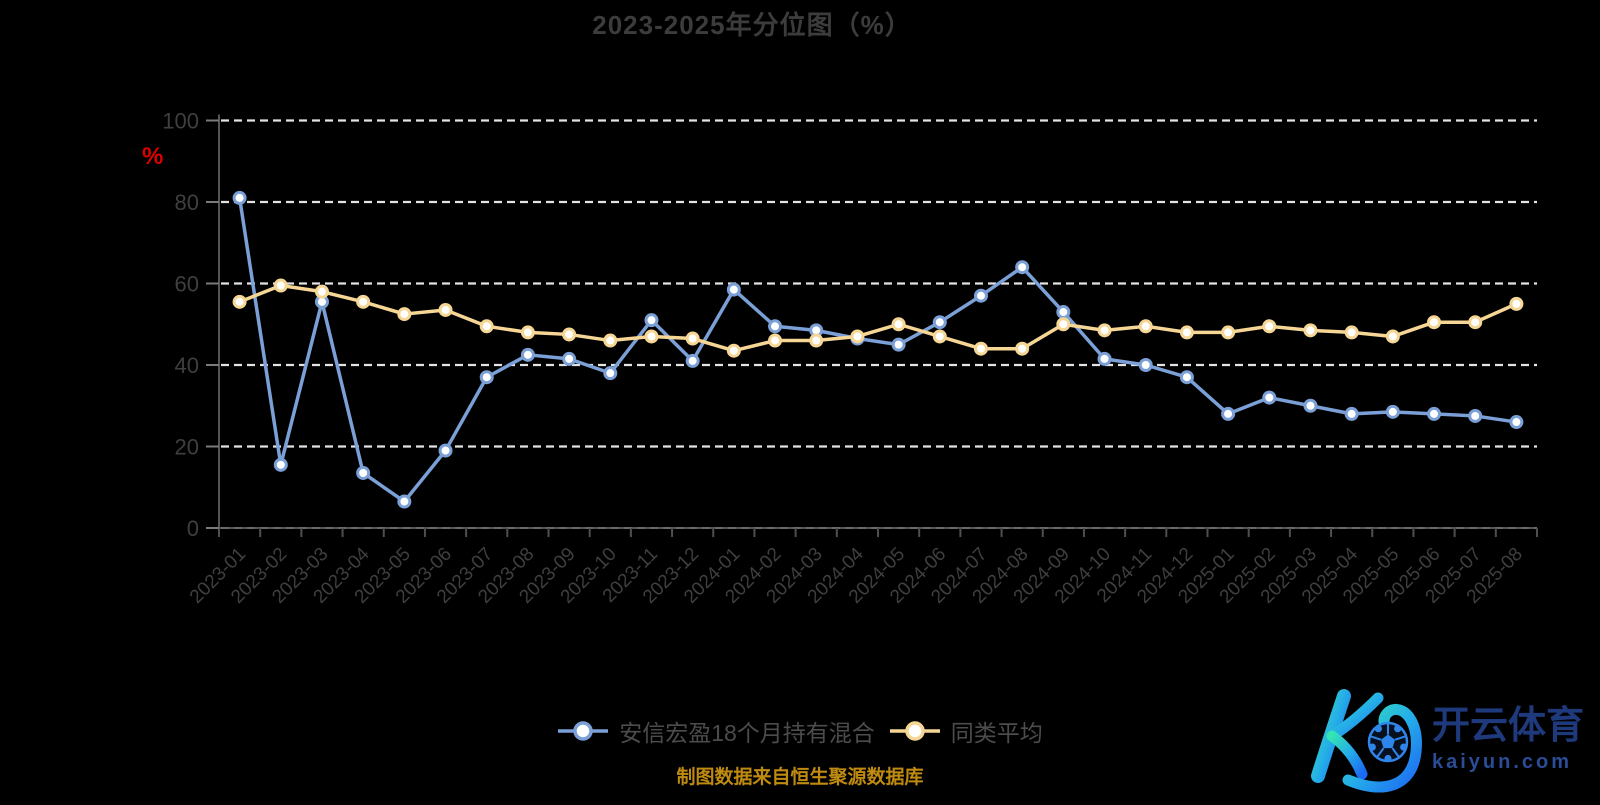 Image resolution: width=1600 pixels, height=805 pixels. What do you see at coordinates (187, 202) in the screenshot?
I see `y-tick-label: 80` at bounding box center [187, 202].